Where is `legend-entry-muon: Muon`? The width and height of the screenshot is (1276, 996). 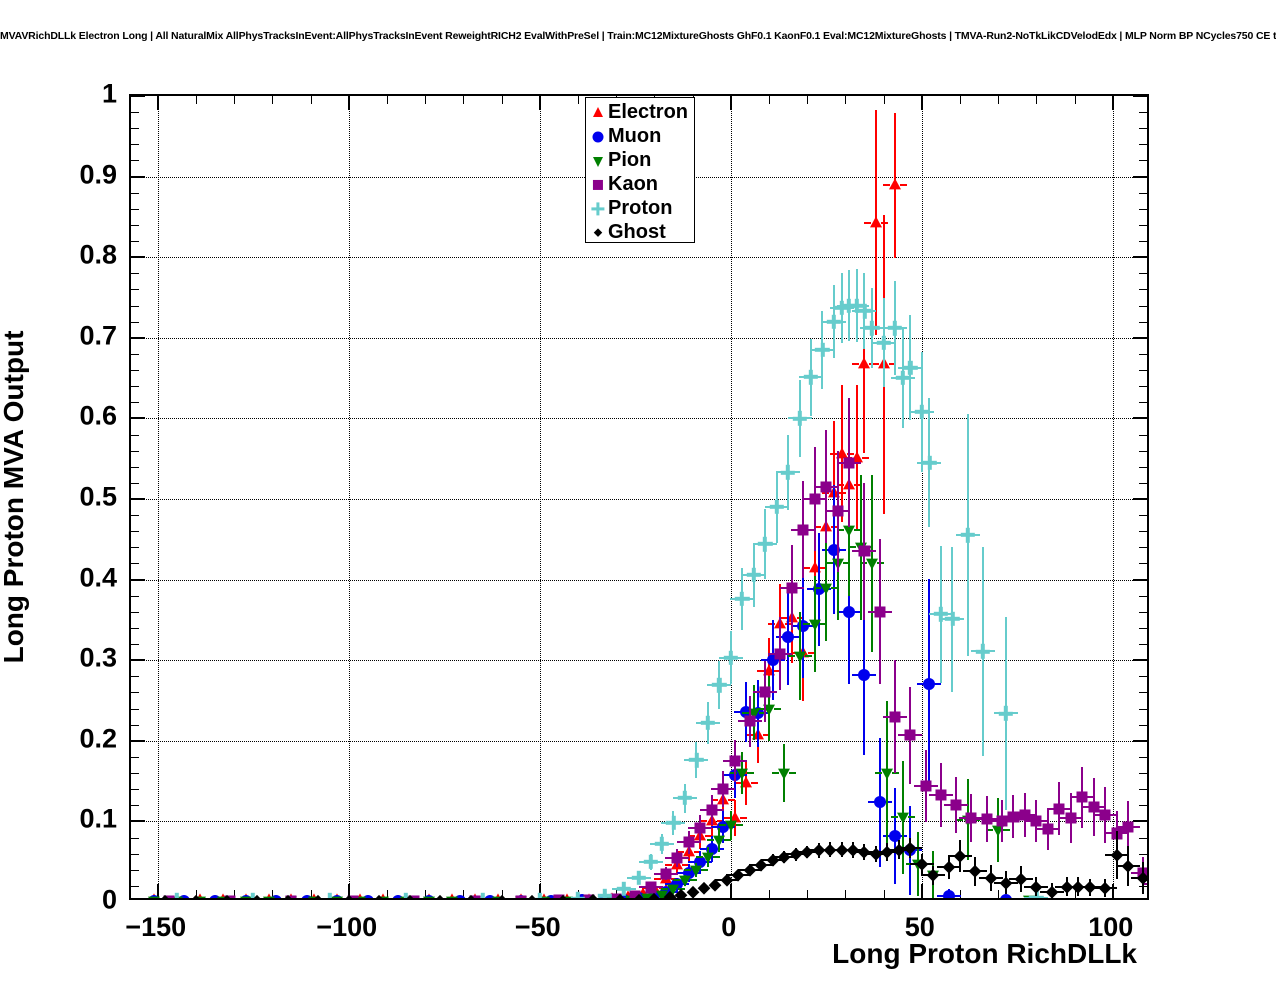
legend-entry-muon: Muon is located at coordinates (640, 136).